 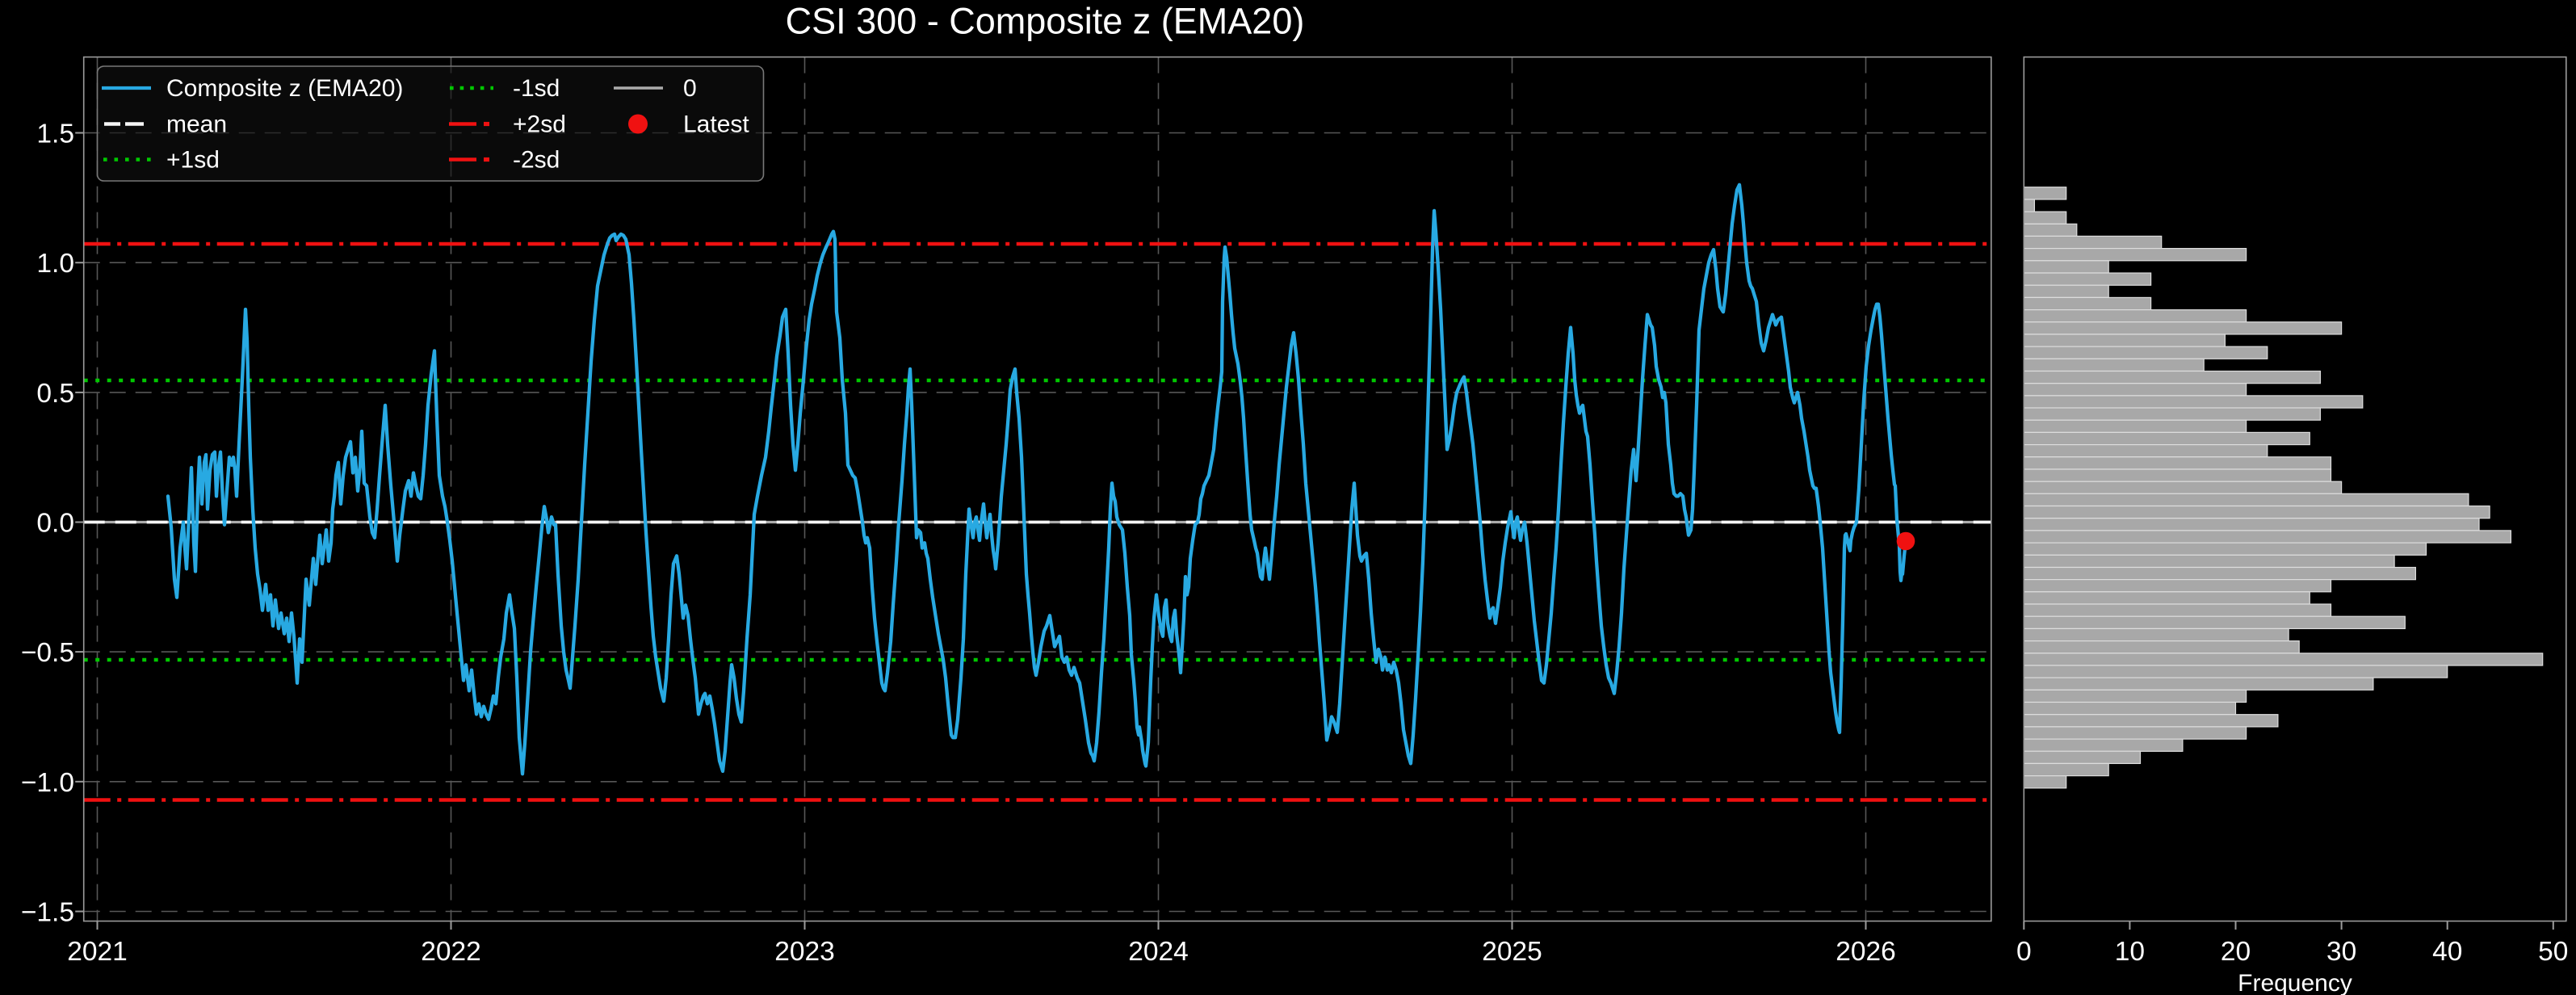 I want to click on svg-text: Frequency, so click(x=2295, y=982).